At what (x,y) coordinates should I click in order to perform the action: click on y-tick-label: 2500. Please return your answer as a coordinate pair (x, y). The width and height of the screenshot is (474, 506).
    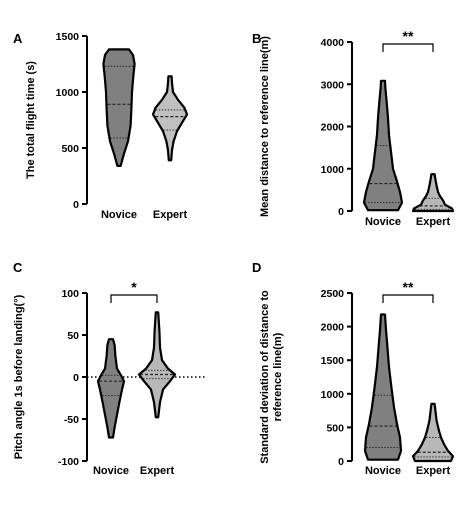
    Looking at the image, I should click on (333, 294).